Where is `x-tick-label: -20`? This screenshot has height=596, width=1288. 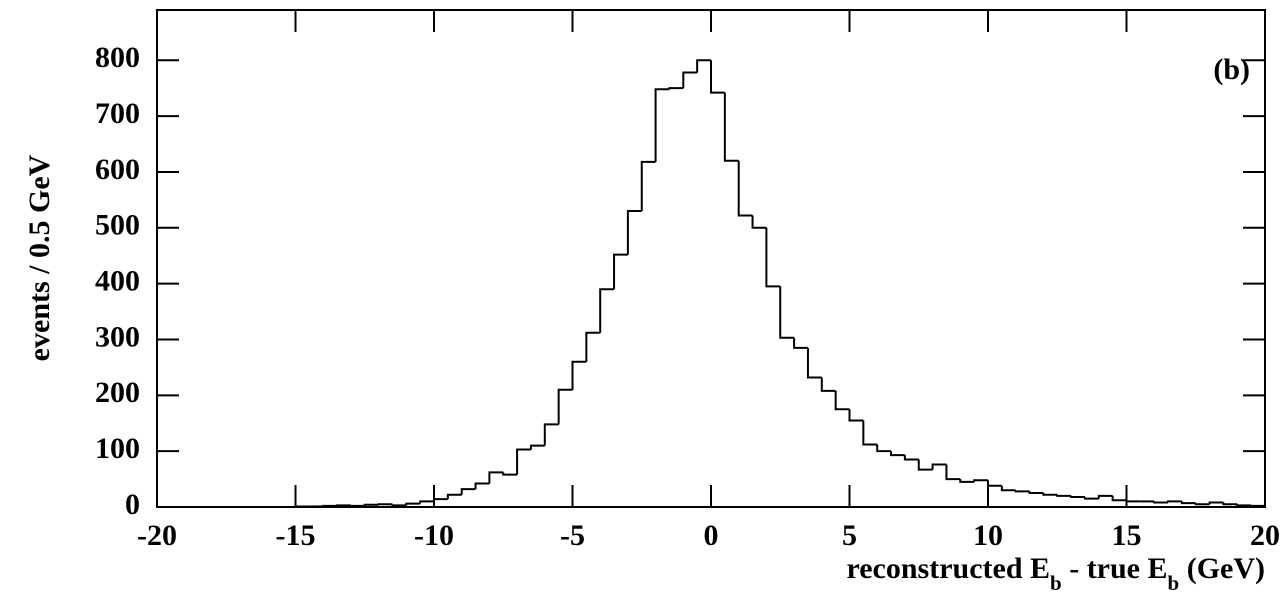
x-tick-label: -20 is located at coordinates (157, 535).